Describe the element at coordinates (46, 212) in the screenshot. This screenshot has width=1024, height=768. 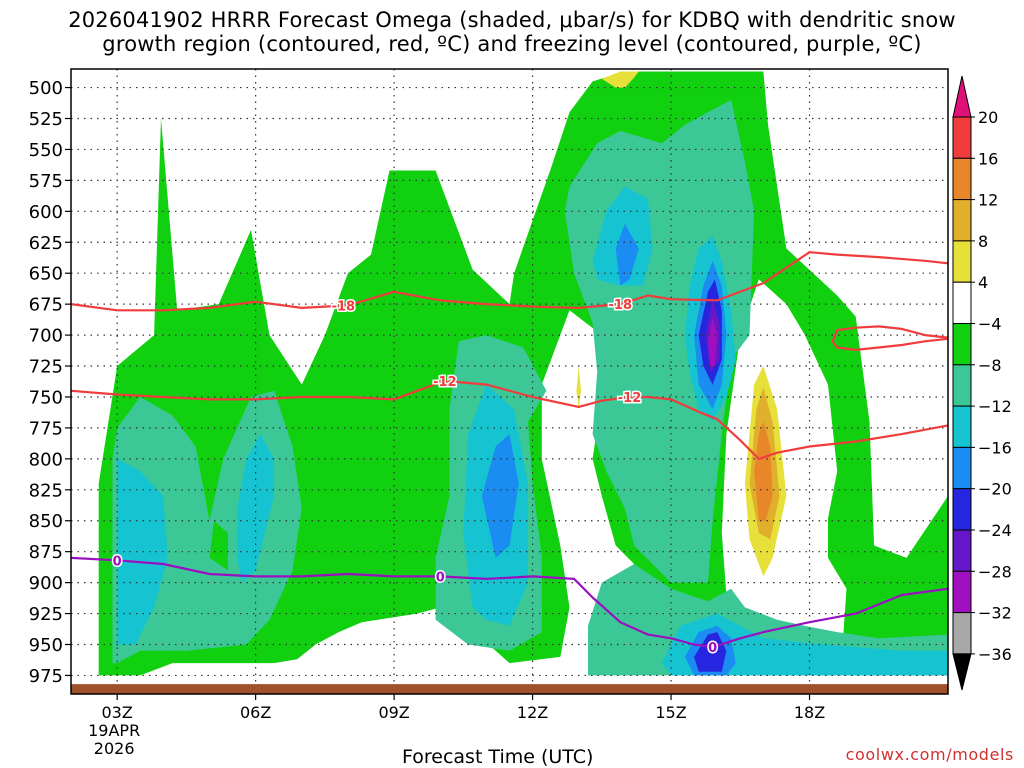
I see `y-tick-label: 600` at that location.